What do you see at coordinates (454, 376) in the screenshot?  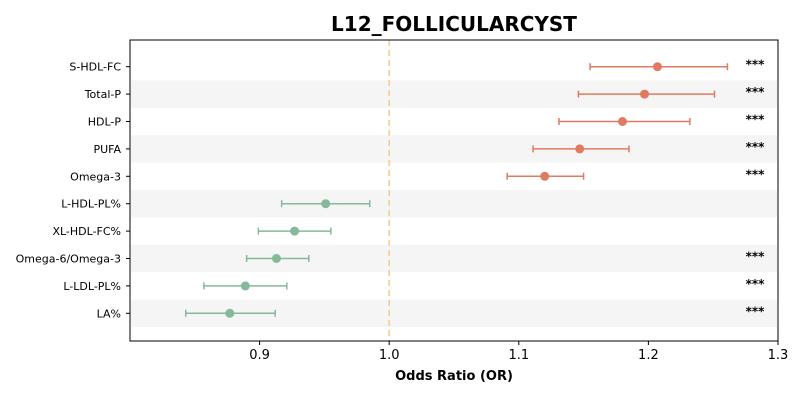 I see `x-axis-label: Odds Ratio (OR)` at bounding box center [454, 376].